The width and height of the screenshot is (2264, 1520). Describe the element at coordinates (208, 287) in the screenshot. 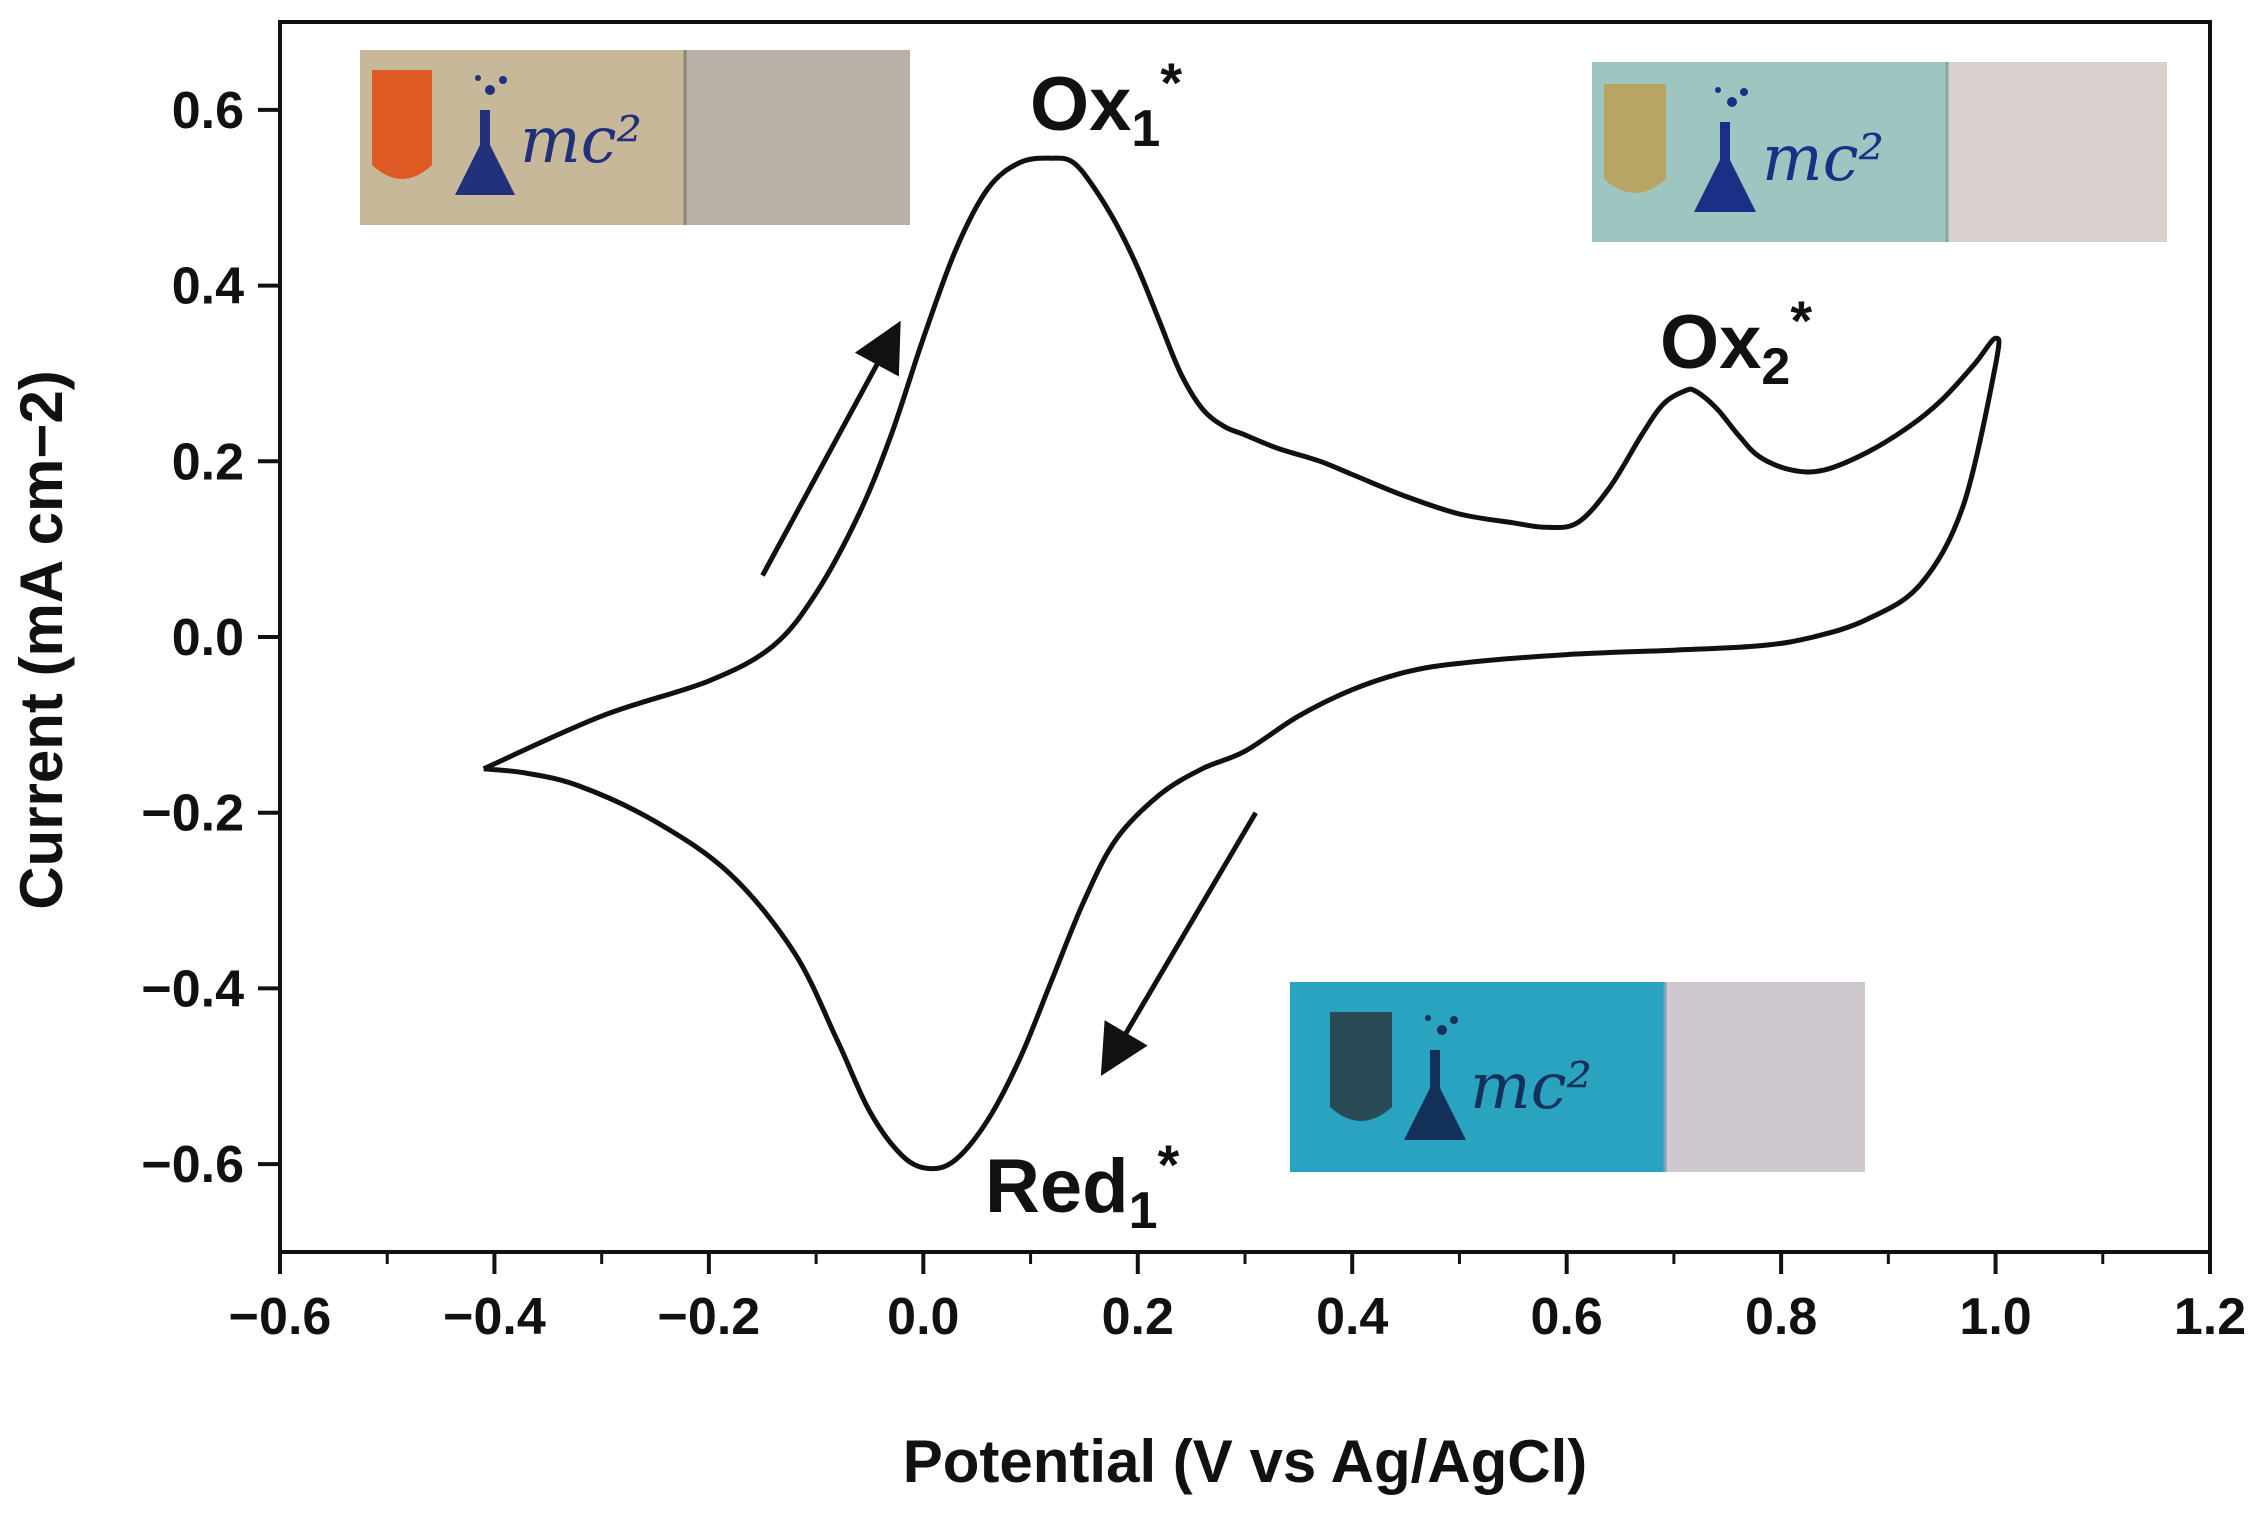

I see `y-tick-label: 0.4` at that location.